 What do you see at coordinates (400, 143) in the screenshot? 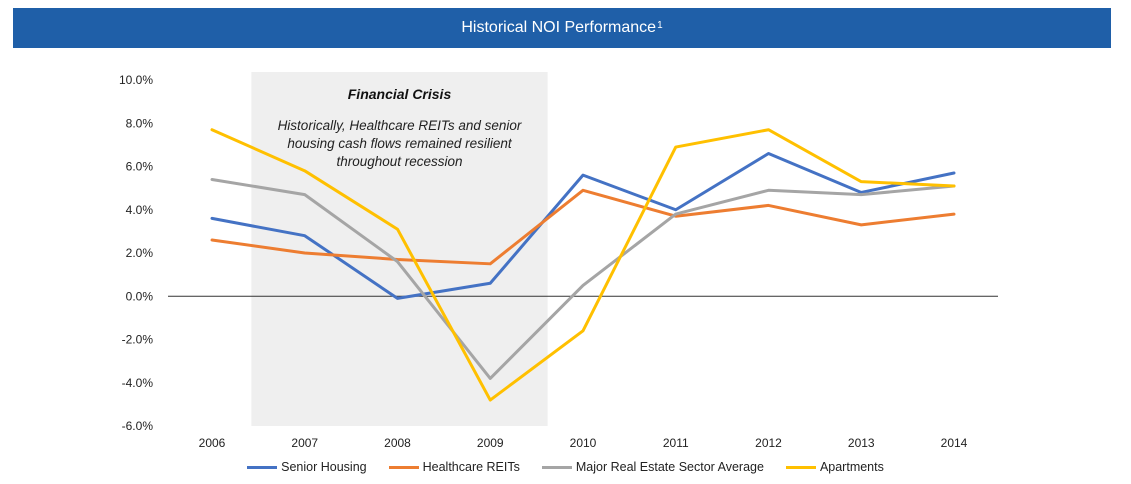
I see `annotation-line: housing cash flows remained resilient` at bounding box center [400, 143].